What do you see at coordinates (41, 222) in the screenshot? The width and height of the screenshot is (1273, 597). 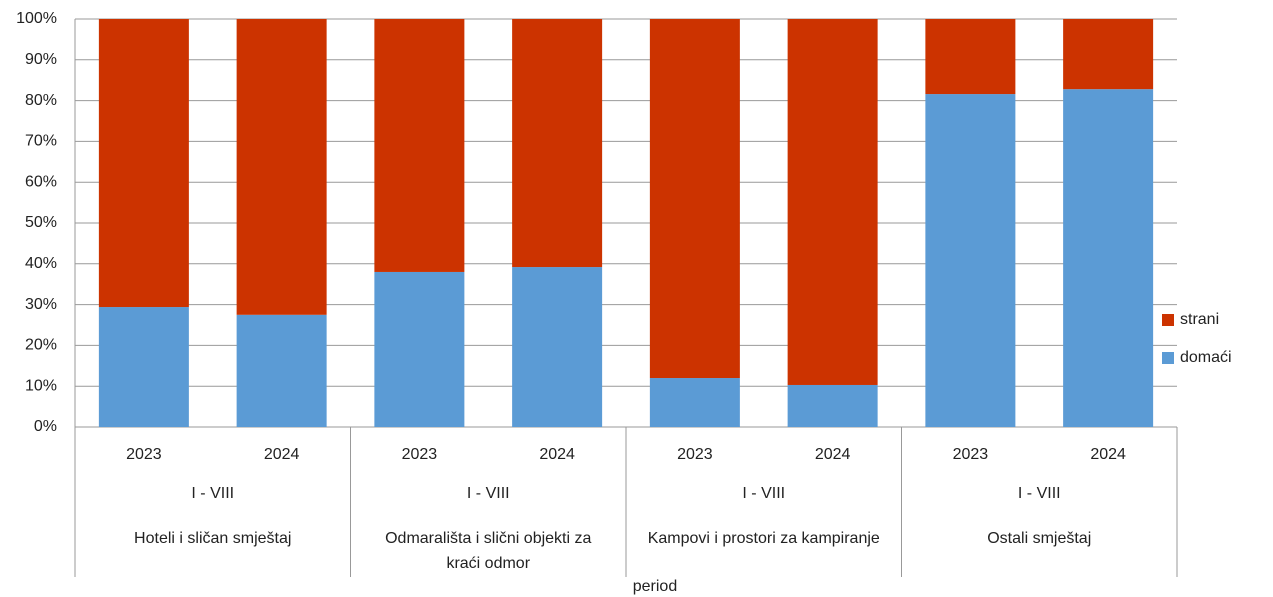 I see `y-tick-label: 50%` at bounding box center [41, 222].